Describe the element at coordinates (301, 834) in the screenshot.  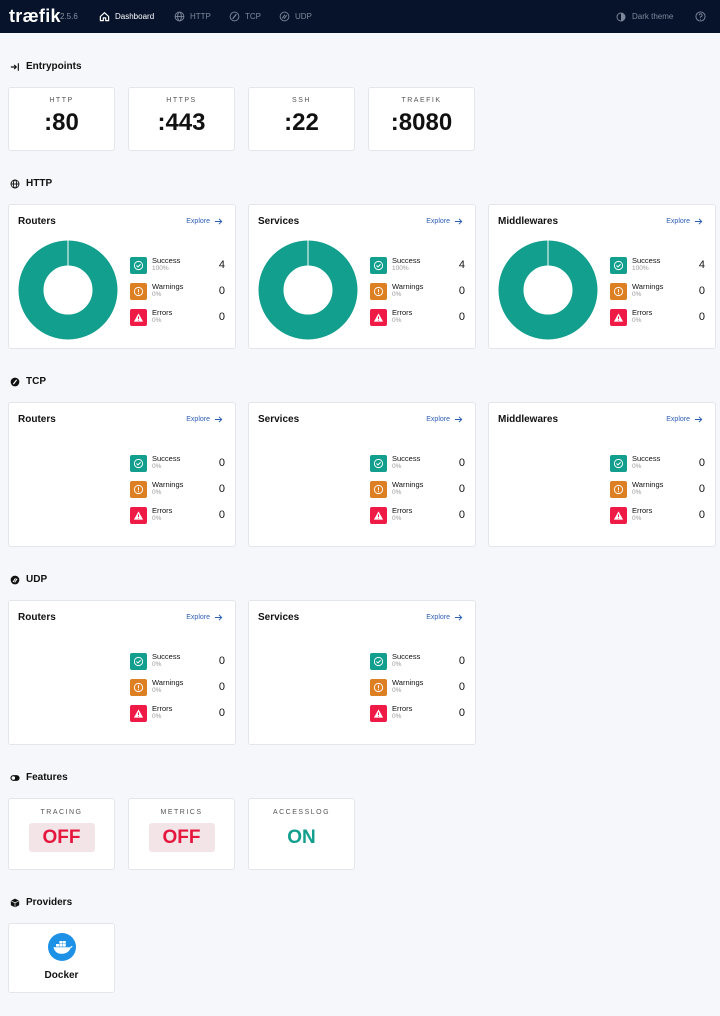
I see `feature-card-accesslog: ACCESSLOG ON` at that location.